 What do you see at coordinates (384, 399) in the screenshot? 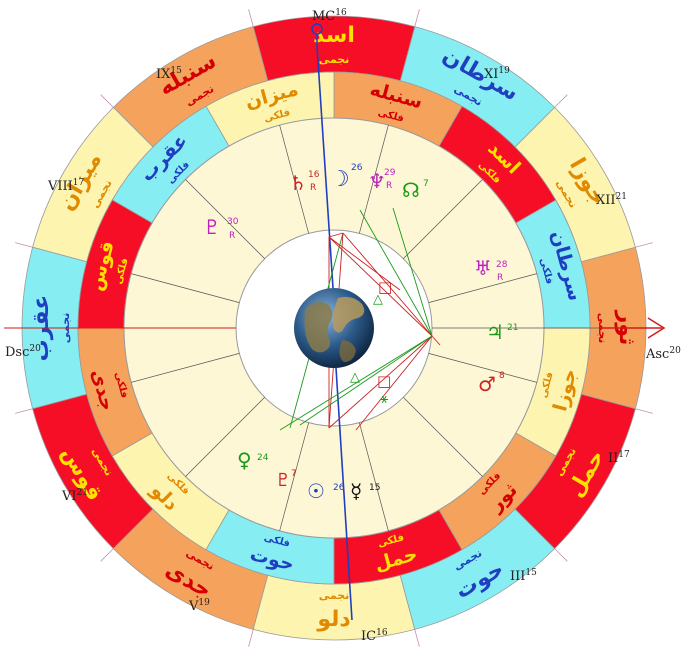
I see `aspect-sextile: ⚹` at bounding box center [384, 399].